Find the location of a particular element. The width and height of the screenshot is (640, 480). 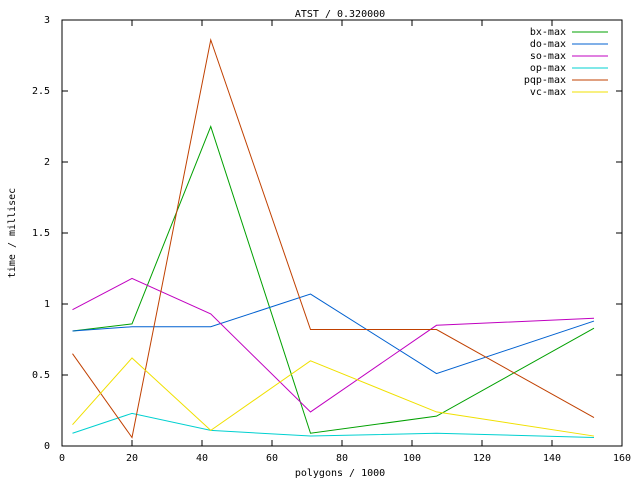

x-tick-label: 100 is located at coordinates (412, 458).